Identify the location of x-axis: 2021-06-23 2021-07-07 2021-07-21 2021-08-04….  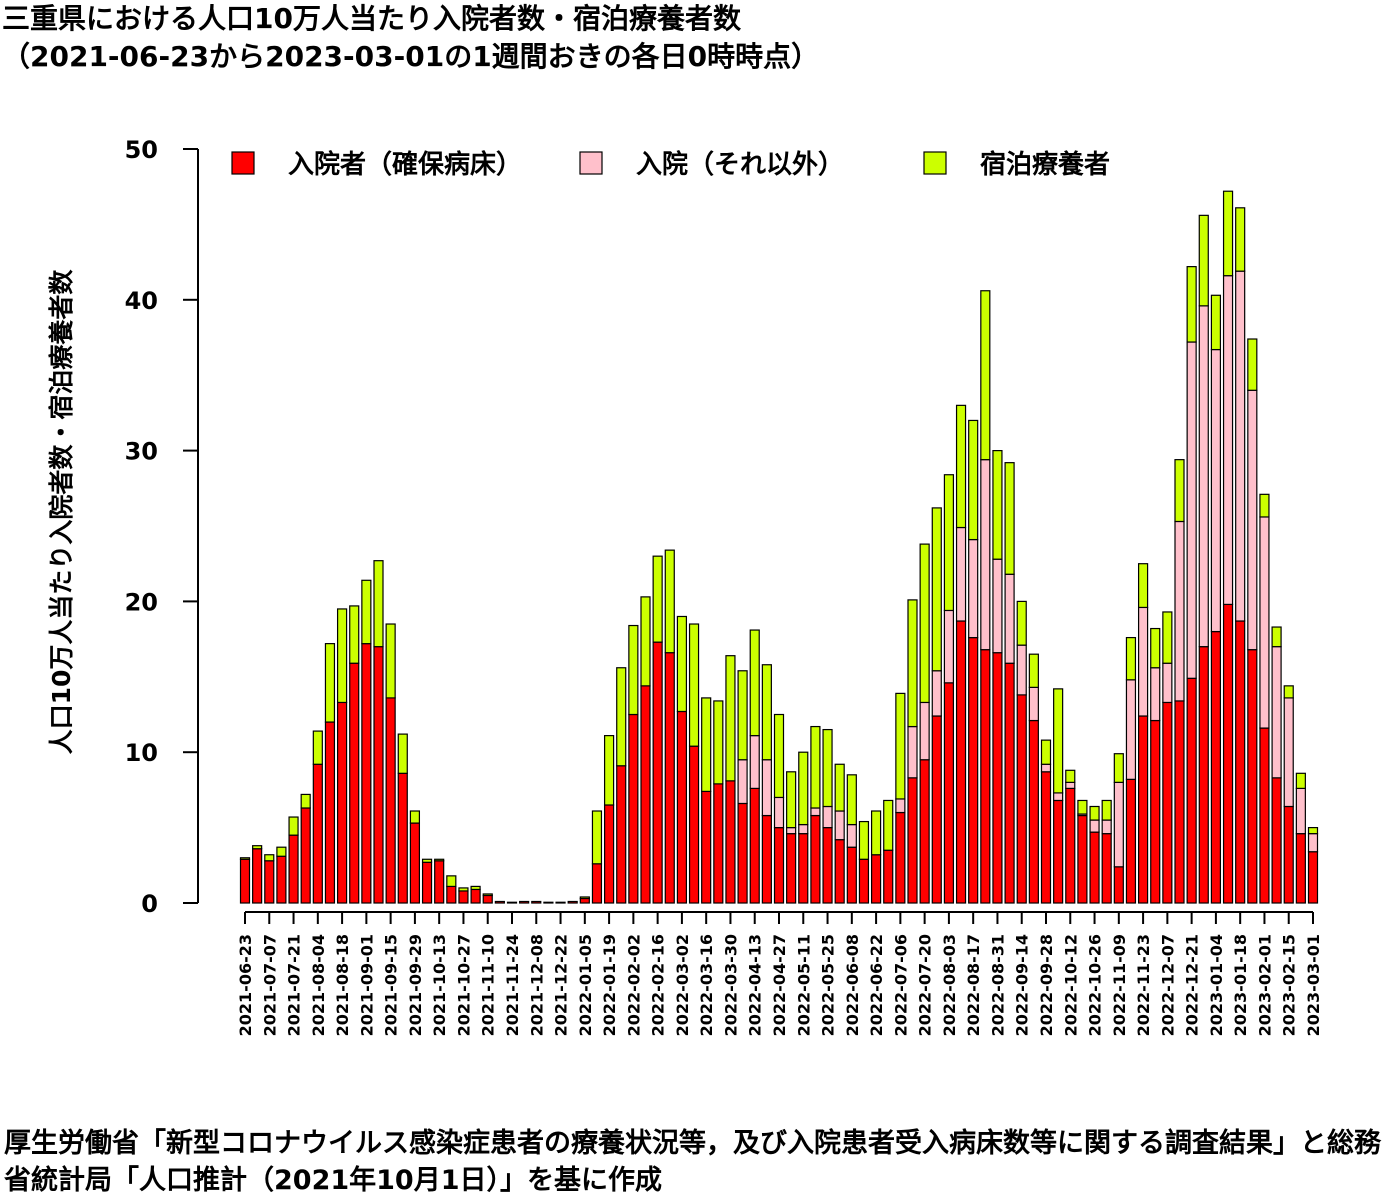
(779, 973).